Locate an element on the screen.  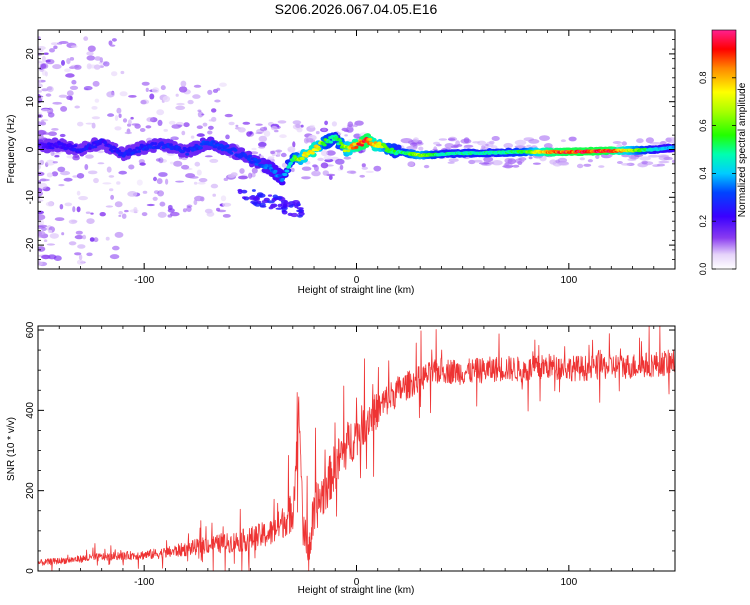
spectrogram-y-label: Frequency (Hz) is located at coordinates (11, 149).